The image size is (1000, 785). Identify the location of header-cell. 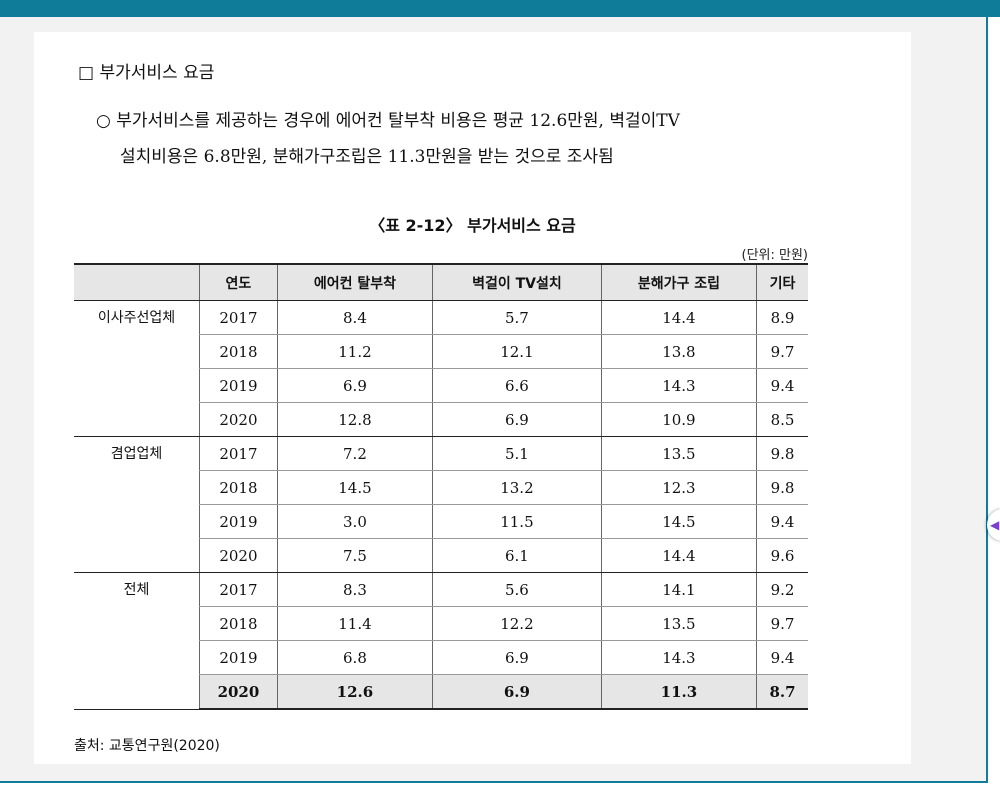
(137, 282).